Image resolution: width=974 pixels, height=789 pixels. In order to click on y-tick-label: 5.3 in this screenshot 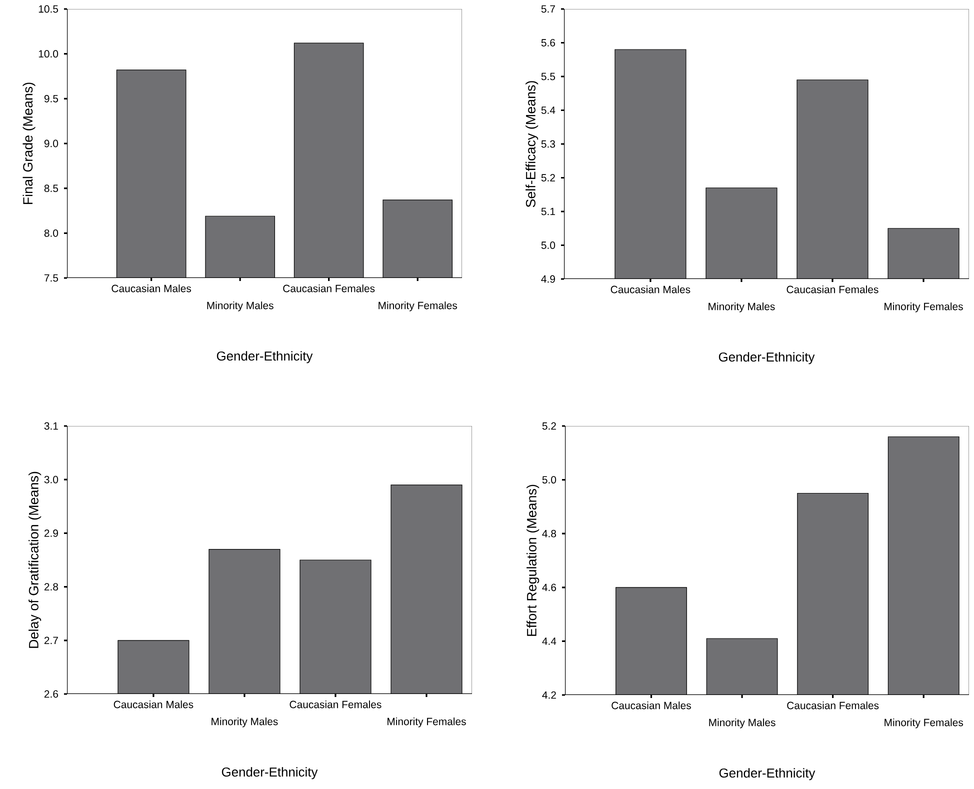, I will do `click(548, 144)`.